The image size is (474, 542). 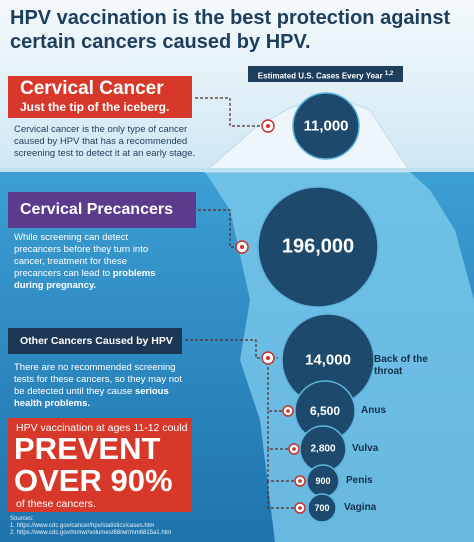 What do you see at coordinates (389, 74) in the screenshot?
I see `superscript: 1,2` at bounding box center [389, 74].